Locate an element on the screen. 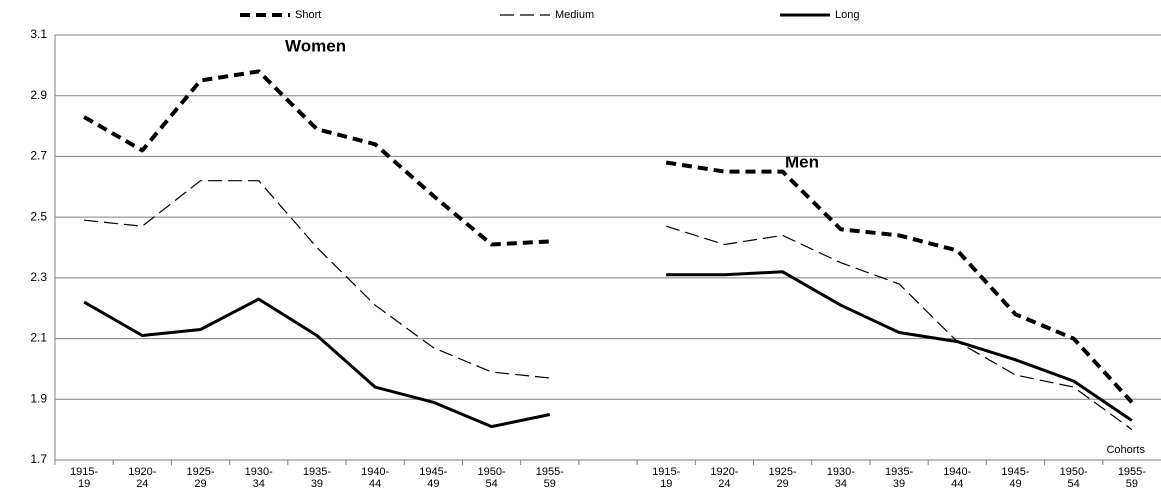 Image resolution: width=1161 pixels, height=497 pixels. y-tick-label: 2.7 is located at coordinates (38, 156).